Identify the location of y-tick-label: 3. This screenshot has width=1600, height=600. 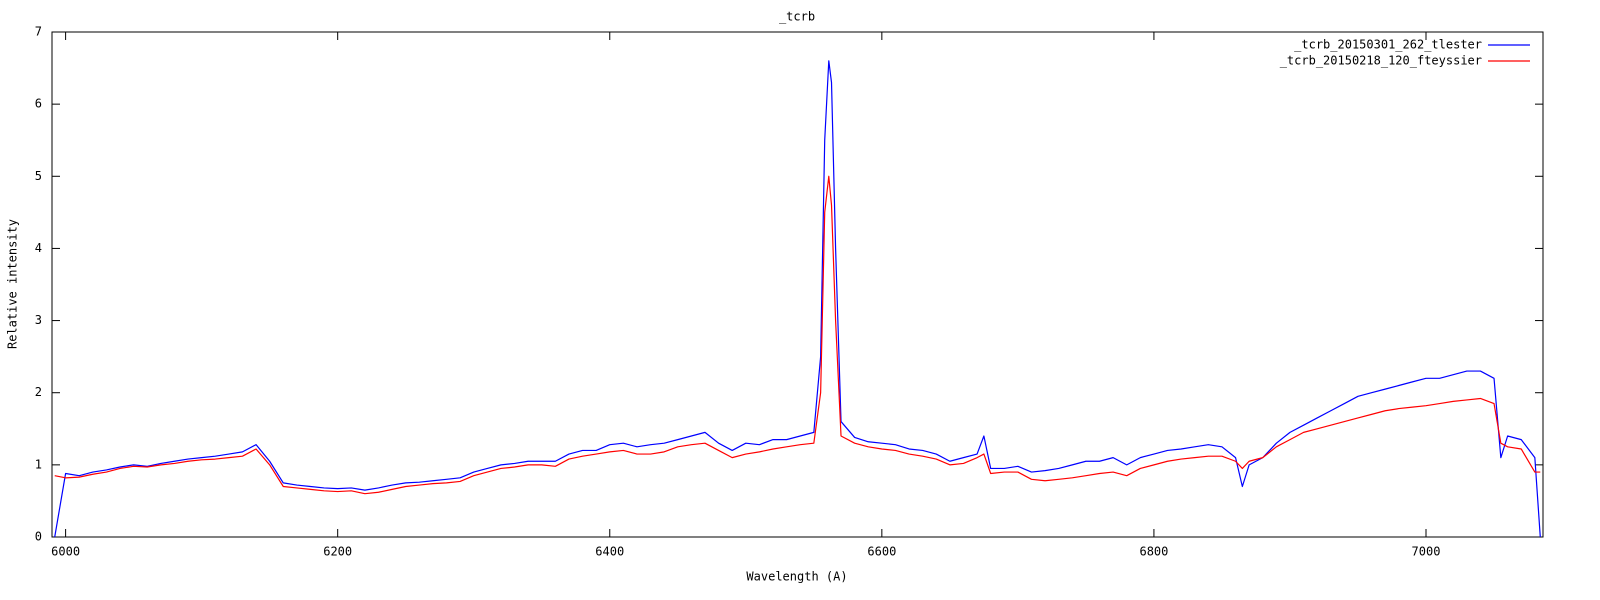
(38, 320).